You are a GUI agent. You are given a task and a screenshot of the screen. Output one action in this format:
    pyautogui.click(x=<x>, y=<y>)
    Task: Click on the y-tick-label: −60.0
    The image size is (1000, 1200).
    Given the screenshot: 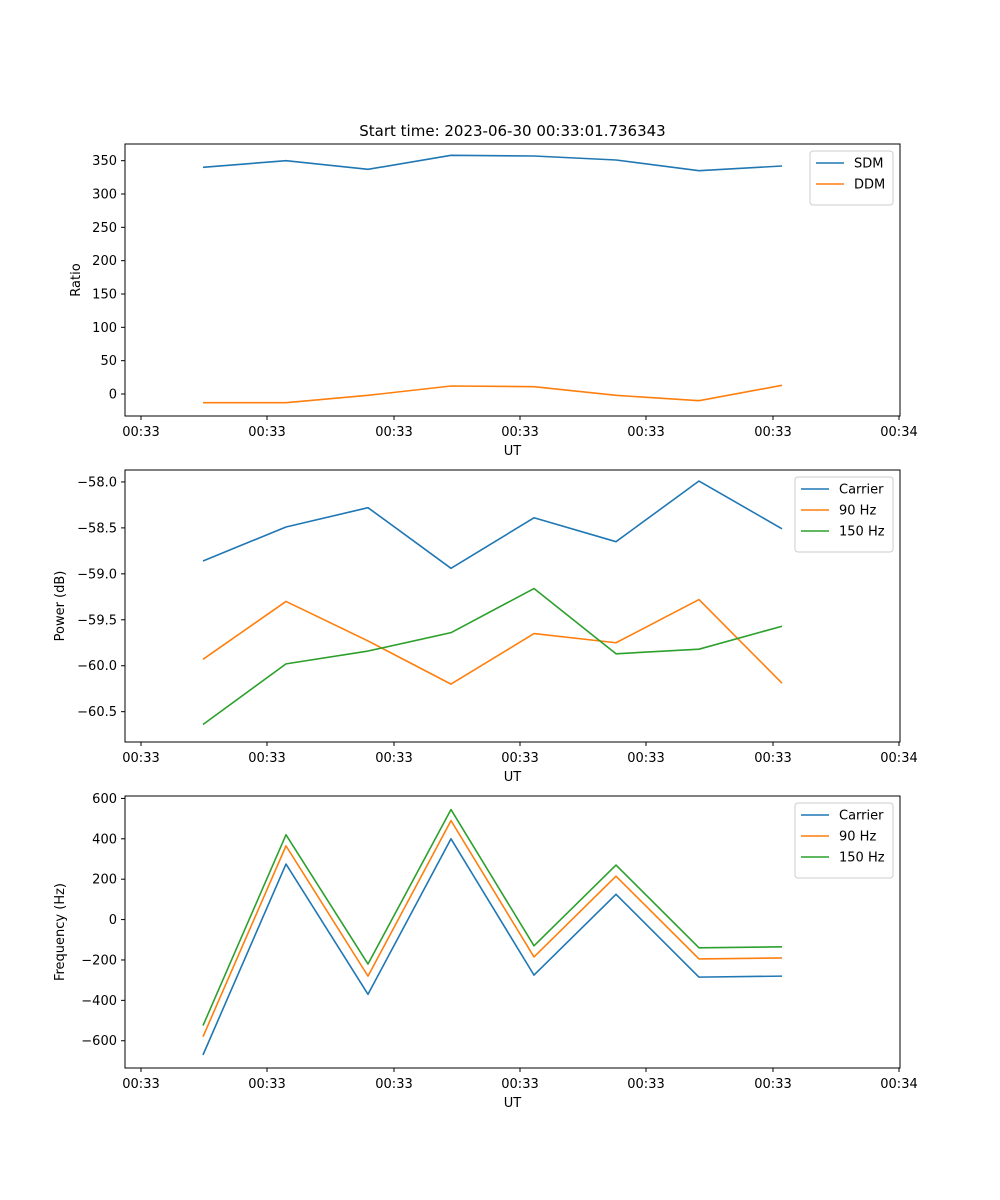 What is the action you would take?
    pyautogui.click(x=97, y=666)
    